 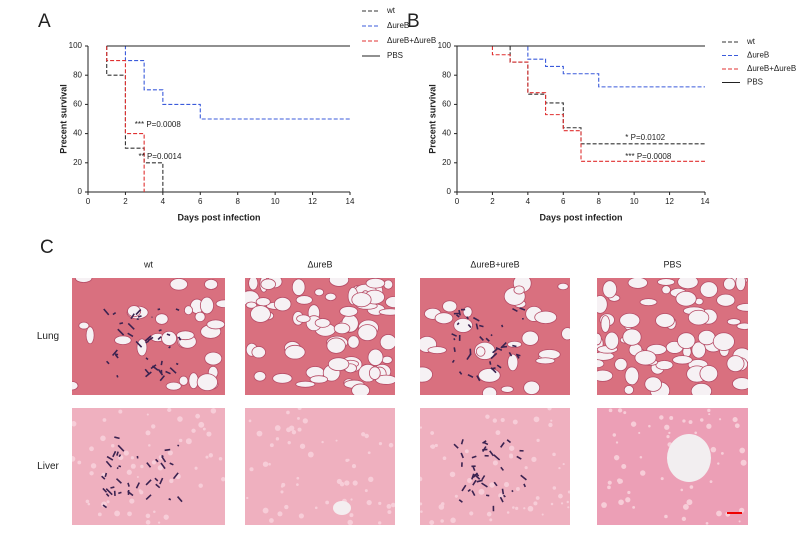 What do you see at coordinates (312, 201) in the screenshot?
I see `x-tick-label: 12` at bounding box center [312, 201].